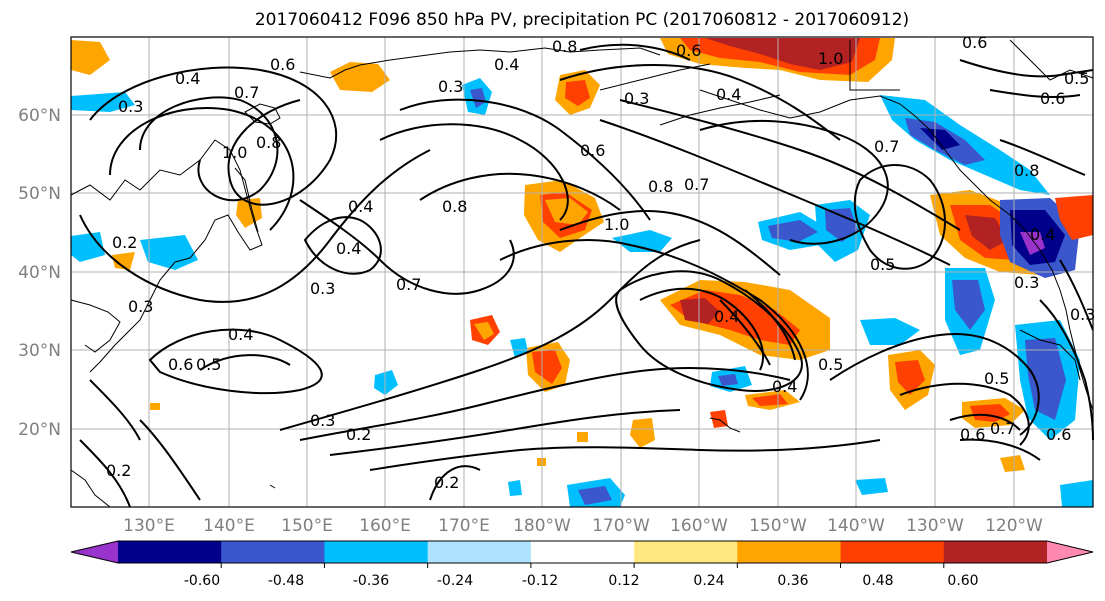  I want to click on colorbar-tick-label: 0.60, so click(962, 581).